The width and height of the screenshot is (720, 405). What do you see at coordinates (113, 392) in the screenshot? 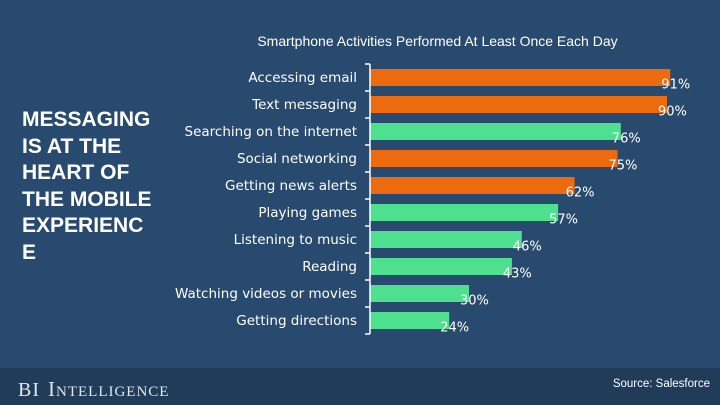
I see `brand-rest: NTELLIGENCE` at bounding box center [113, 392].